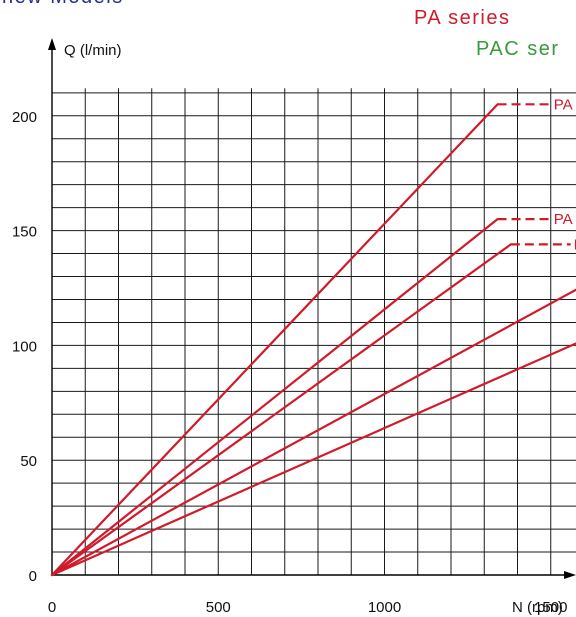  I want to click on series-label: PA 2x75, so click(565, 104).